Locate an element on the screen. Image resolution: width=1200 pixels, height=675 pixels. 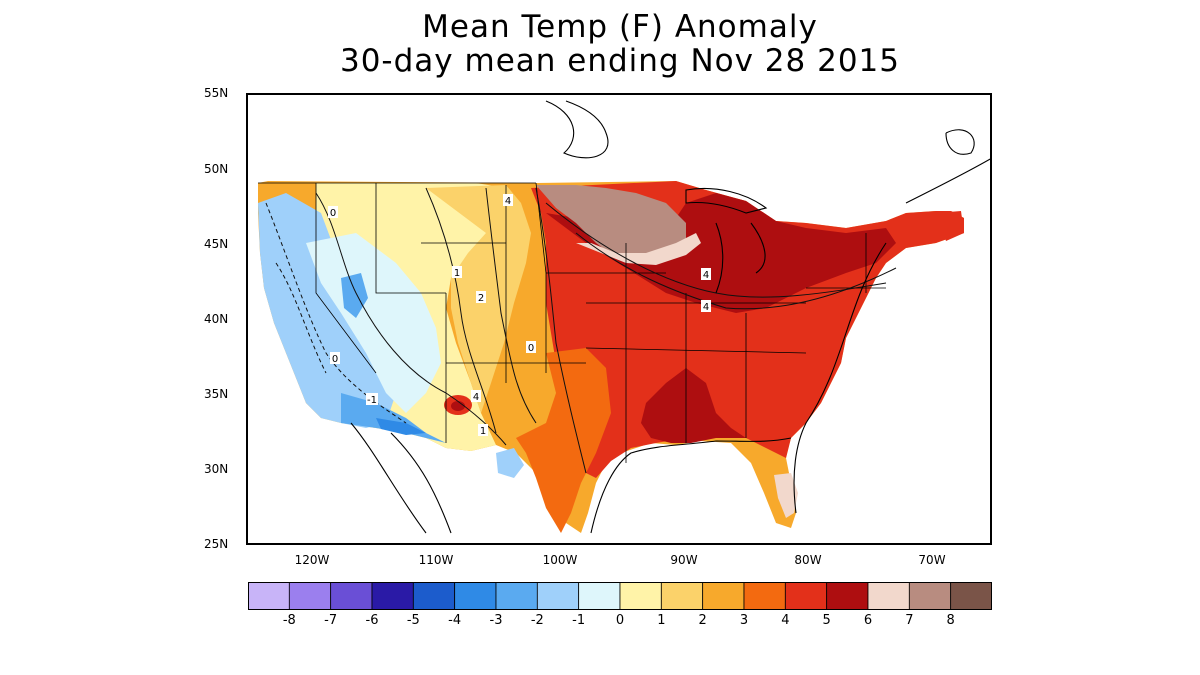
region-azcold-blue is located at coordinates (401, 426).